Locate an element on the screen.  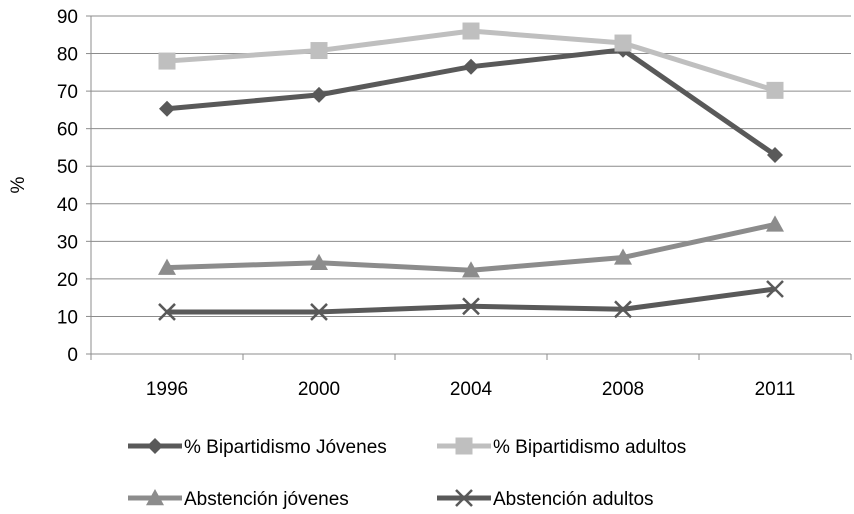
x-tick-label: 2004 is located at coordinates (471, 389).